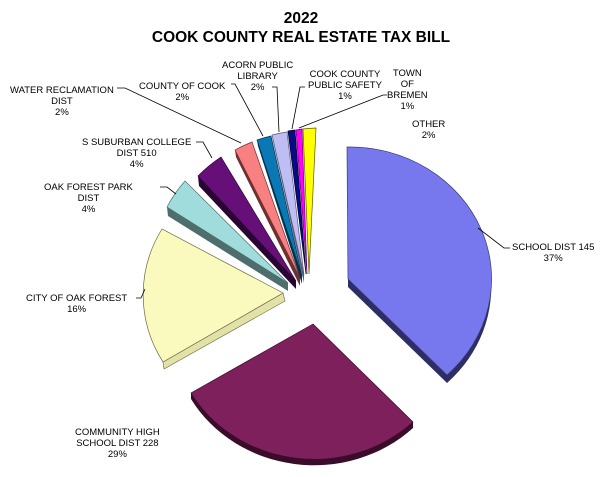 Image resolution: width=602 pixels, height=477 pixels. I want to click on slice-city-of-oak-forest, so click(214, 299).